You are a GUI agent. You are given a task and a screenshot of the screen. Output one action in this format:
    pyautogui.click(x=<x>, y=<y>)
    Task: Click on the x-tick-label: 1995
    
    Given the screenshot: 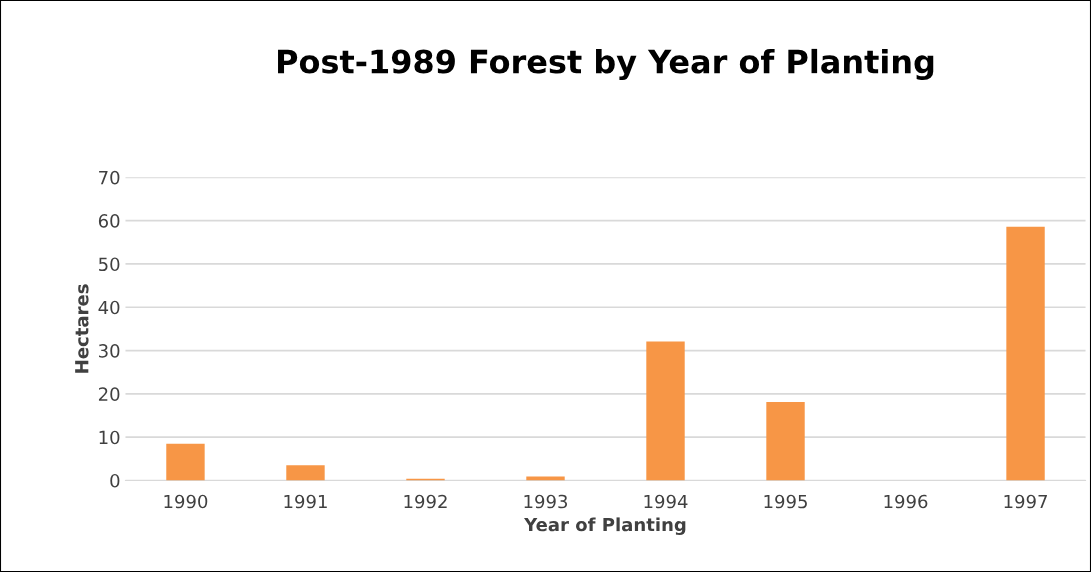 What is the action you would take?
    pyautogui.click(x=785, y=501)
    